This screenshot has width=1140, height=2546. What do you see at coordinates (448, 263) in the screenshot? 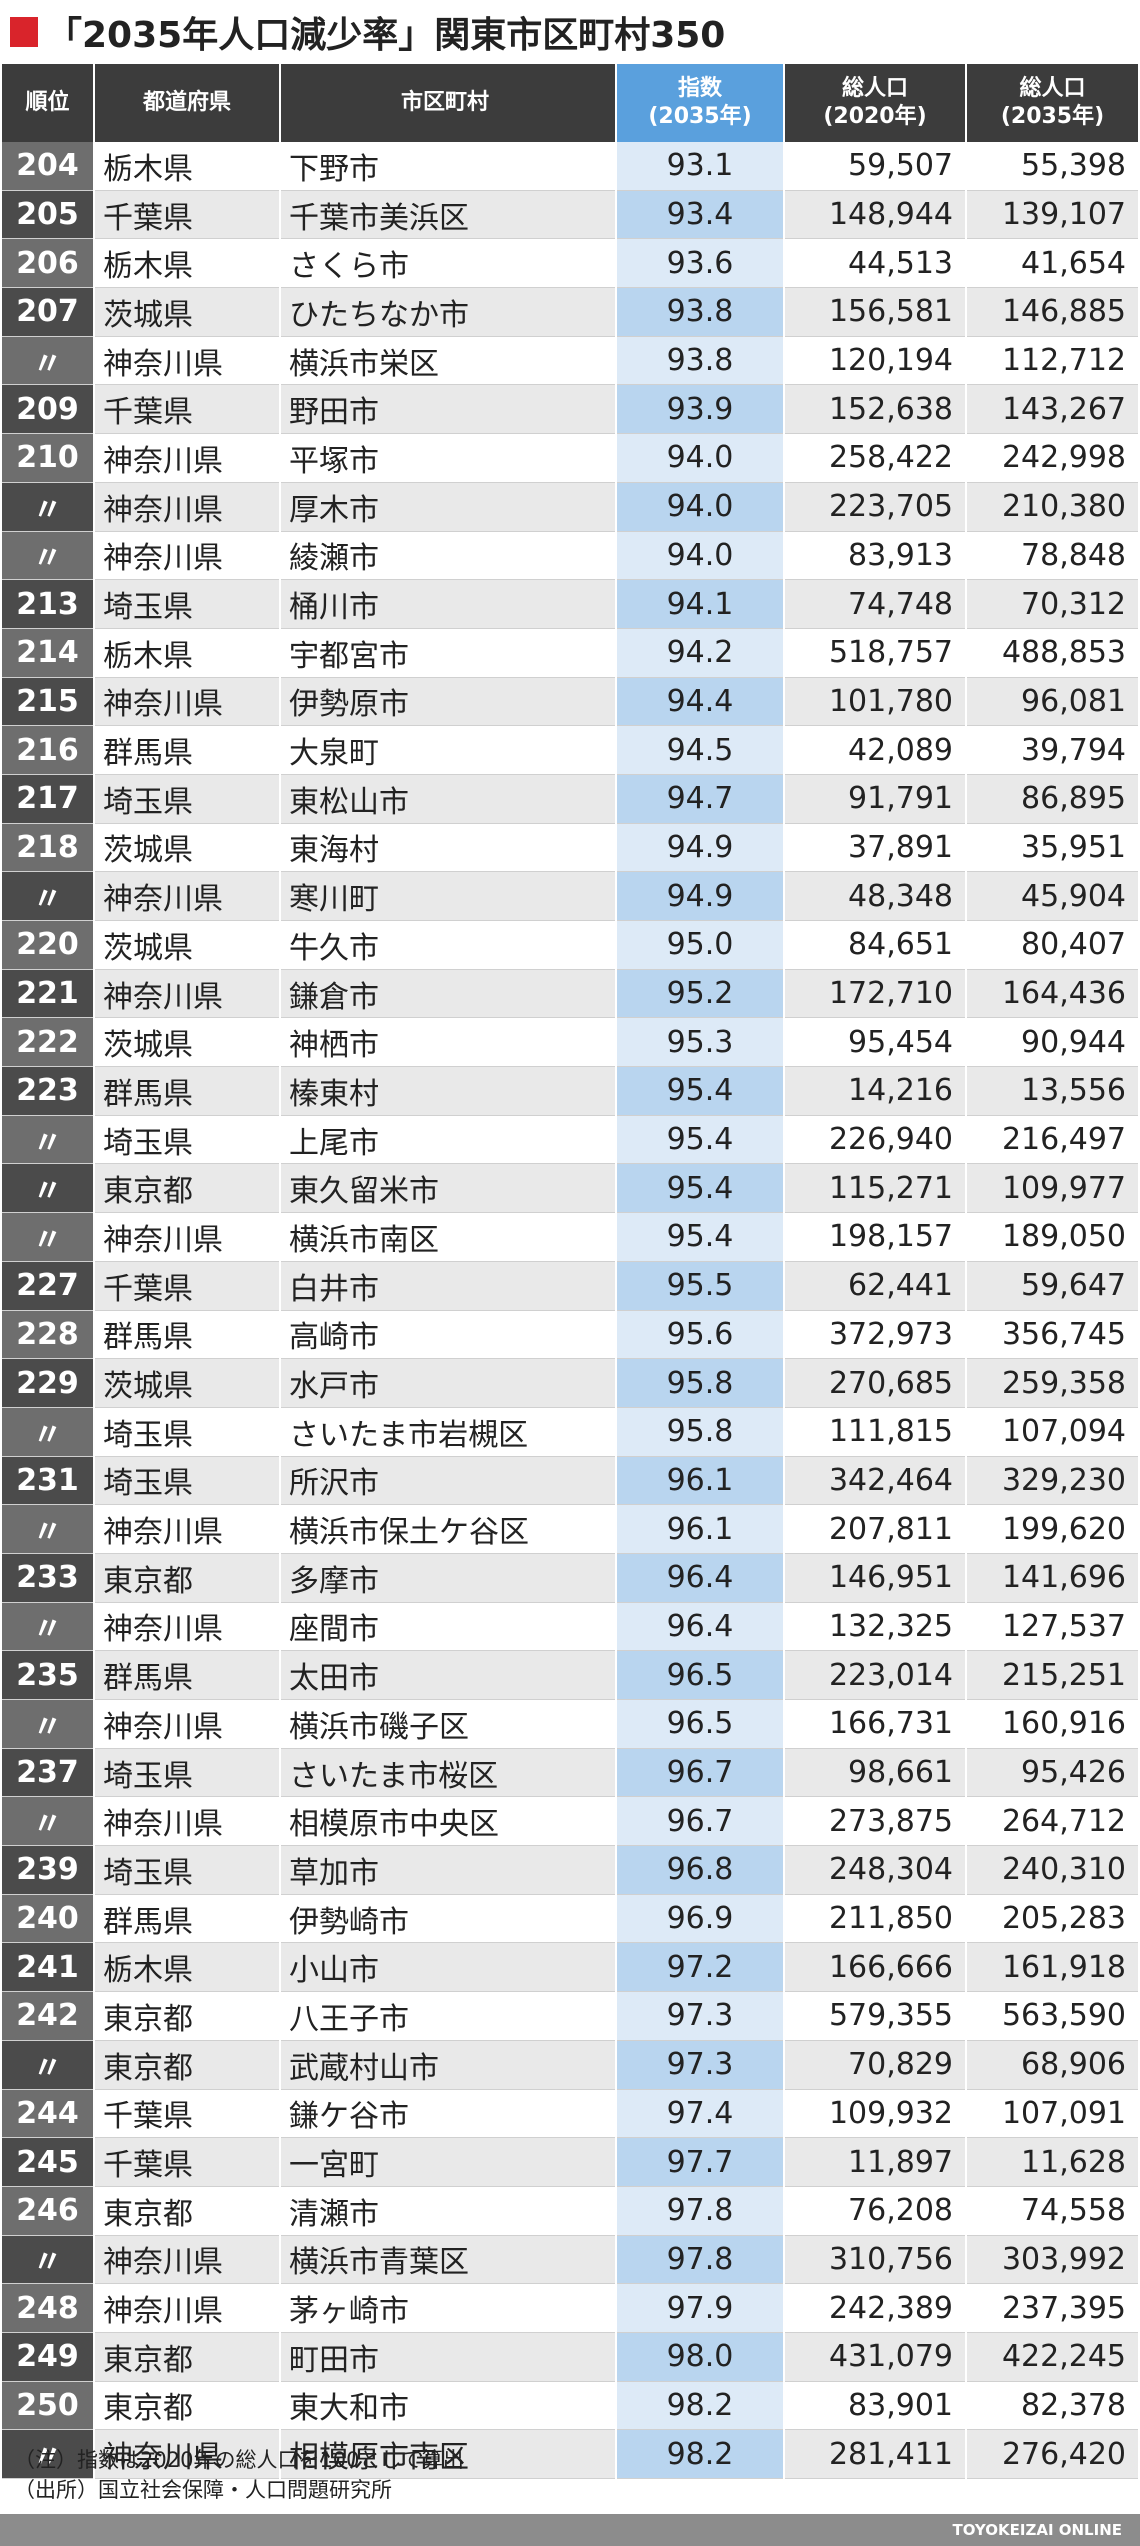
I see `municipality-cell: さくら市` at bounding box center [448, 263].